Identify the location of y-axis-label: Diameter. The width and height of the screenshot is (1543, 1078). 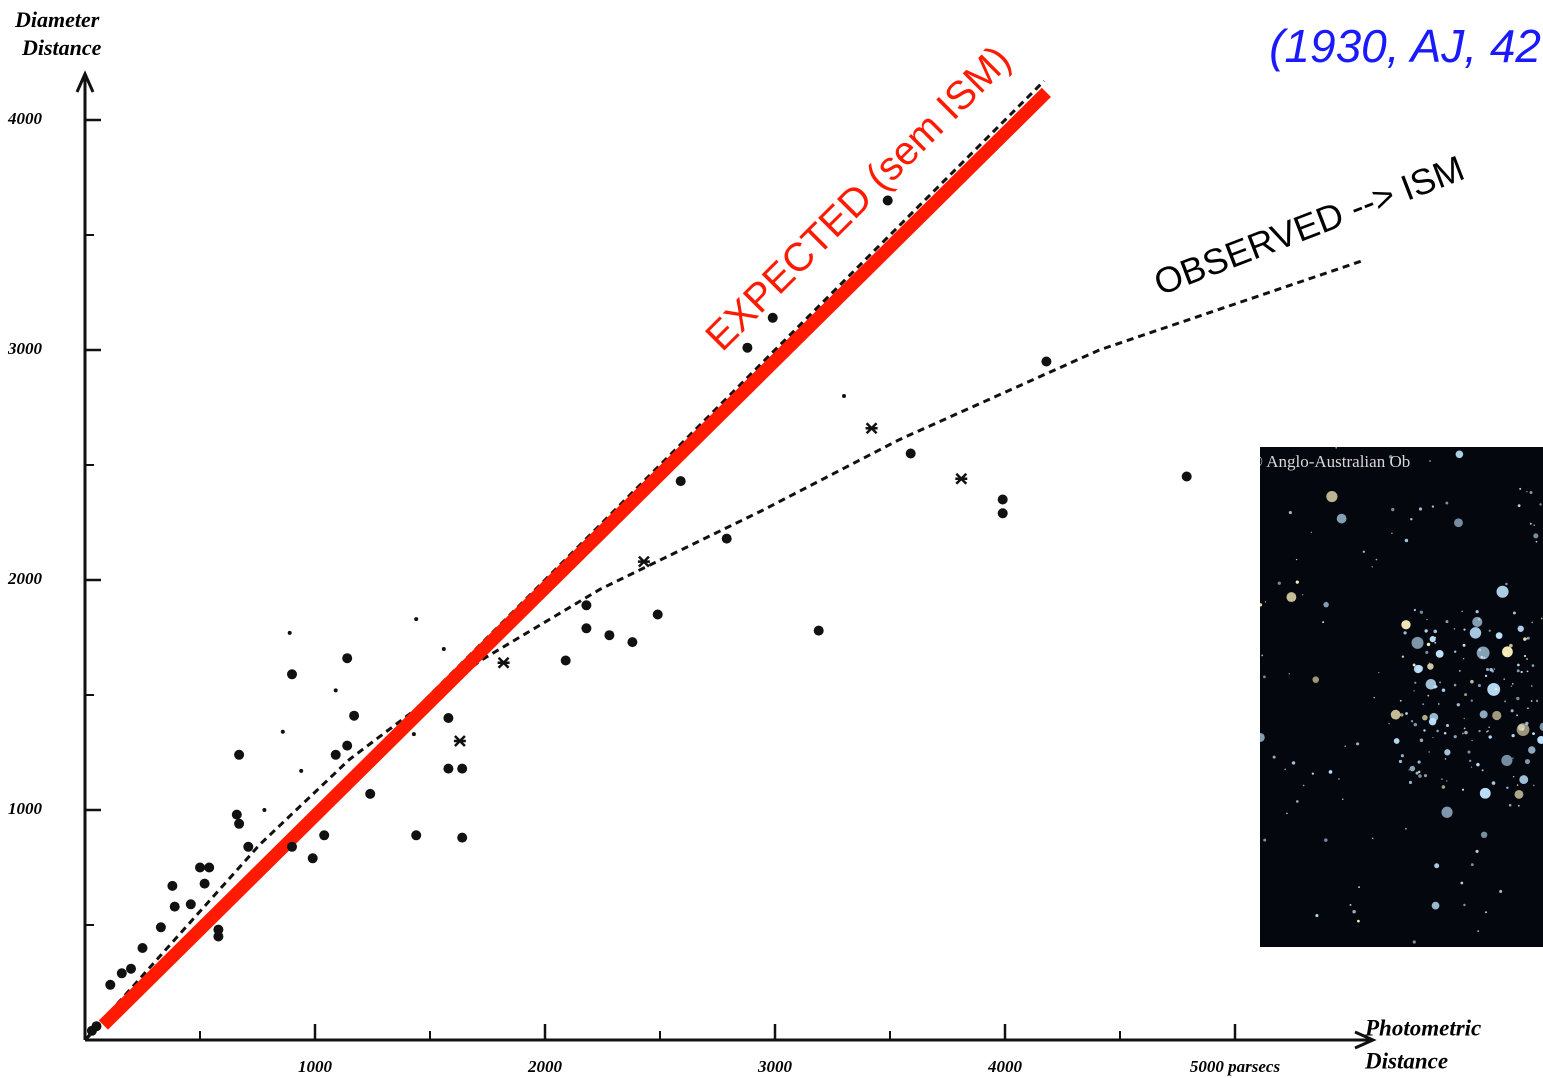
(57, 19).